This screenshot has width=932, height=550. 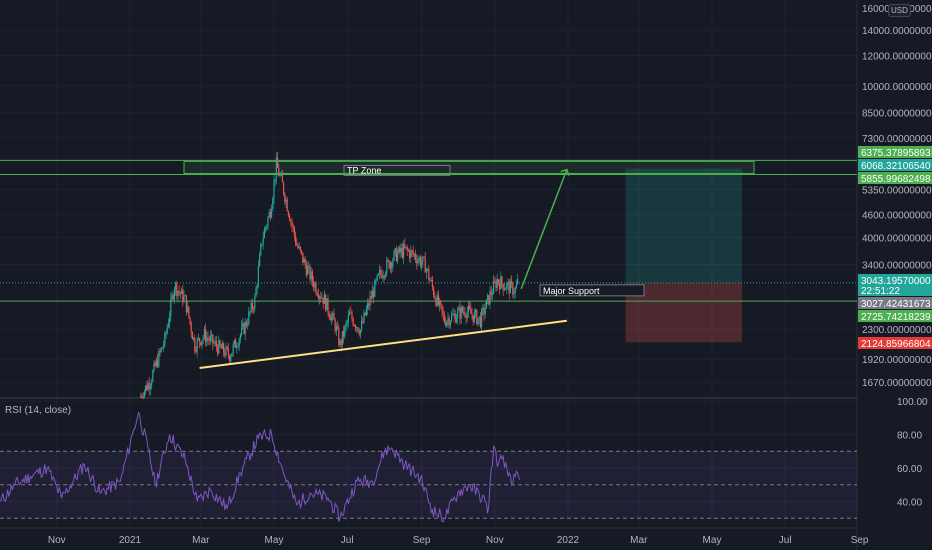 What do you see at coordinates (897, 215) in the screenshot?
I see `price-tick-label: 4600.00000000` at bounding box center [897, 215].